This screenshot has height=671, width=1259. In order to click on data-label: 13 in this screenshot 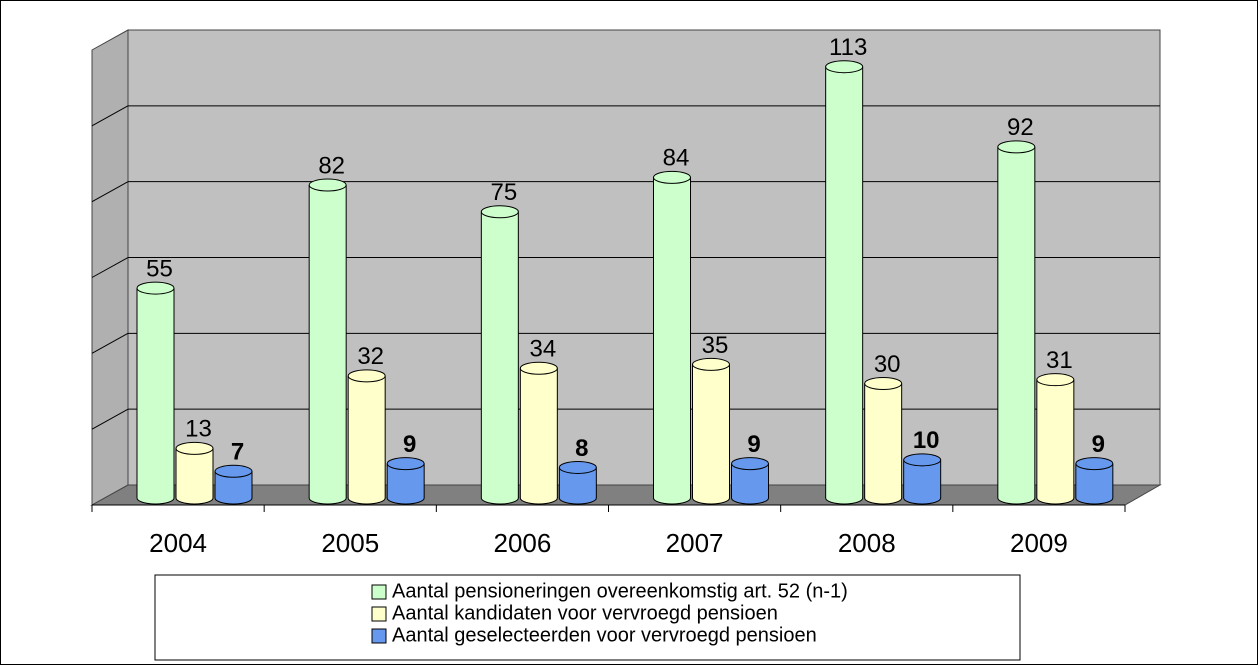, I will do `click(198, 429)`.